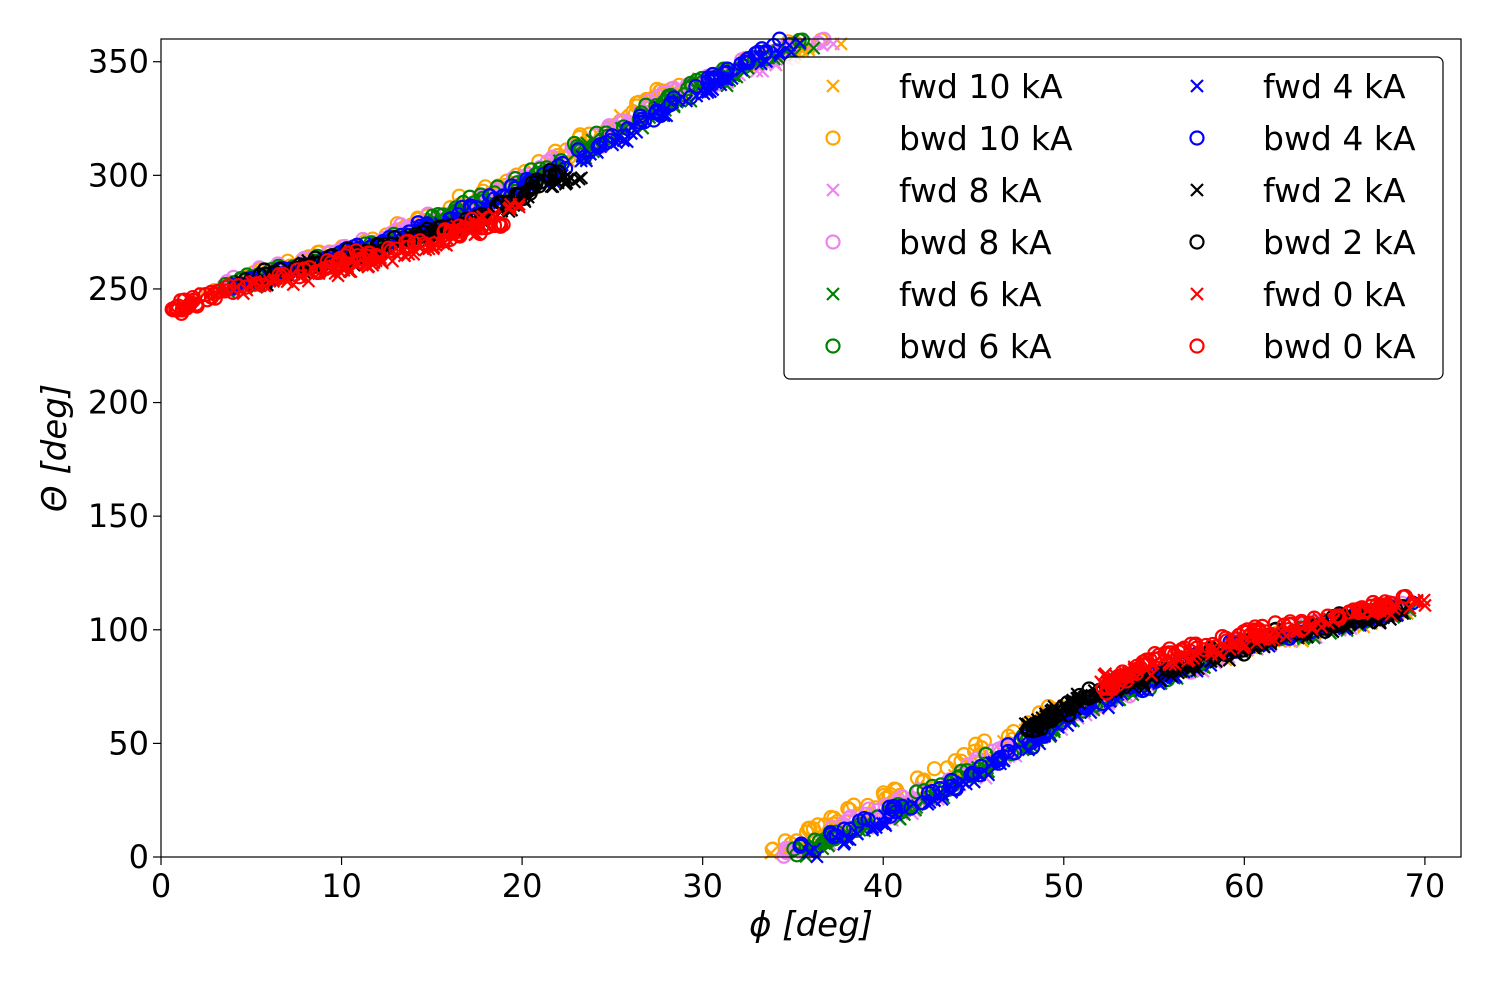 The width and height of the screenshot is (1500, 981). I want to click on legend-label: bwd 10 kA, so click(986, 138).